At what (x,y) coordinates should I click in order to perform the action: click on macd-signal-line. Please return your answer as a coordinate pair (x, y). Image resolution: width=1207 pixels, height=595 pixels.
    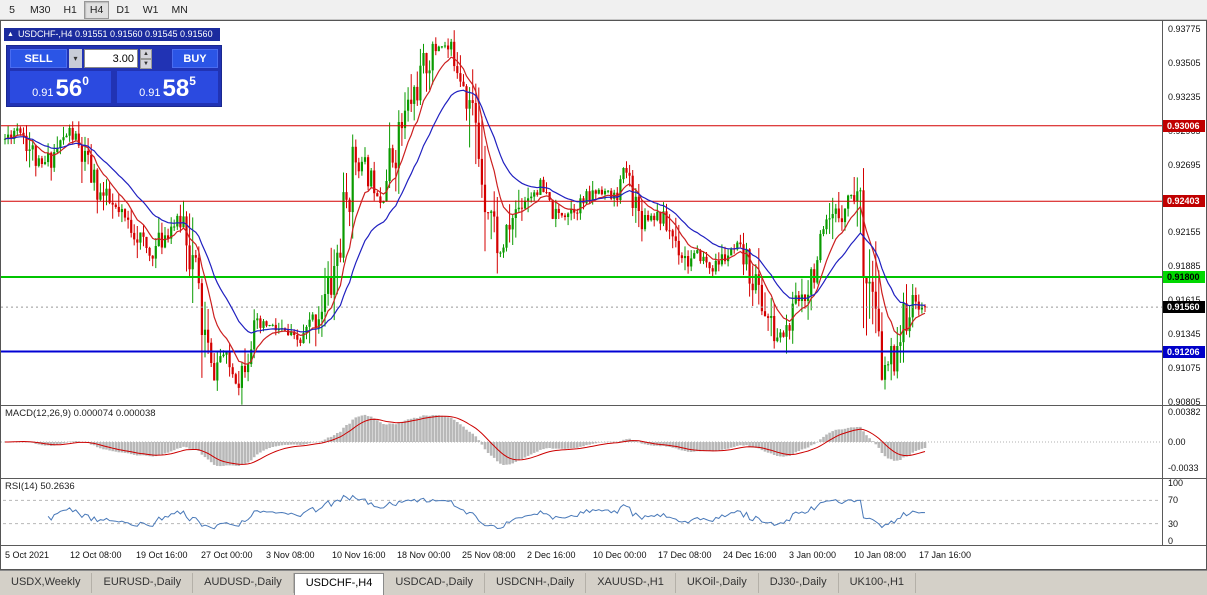
    Looking at the image, I should click on (465, 440).